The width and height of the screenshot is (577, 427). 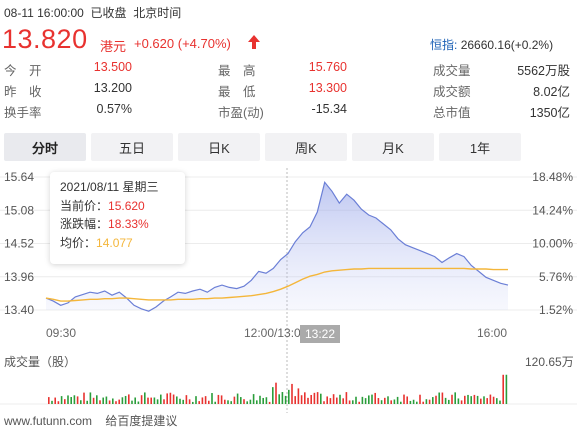 I want to click on y-tick-right: 18.48%, so click(x=552, y=177).